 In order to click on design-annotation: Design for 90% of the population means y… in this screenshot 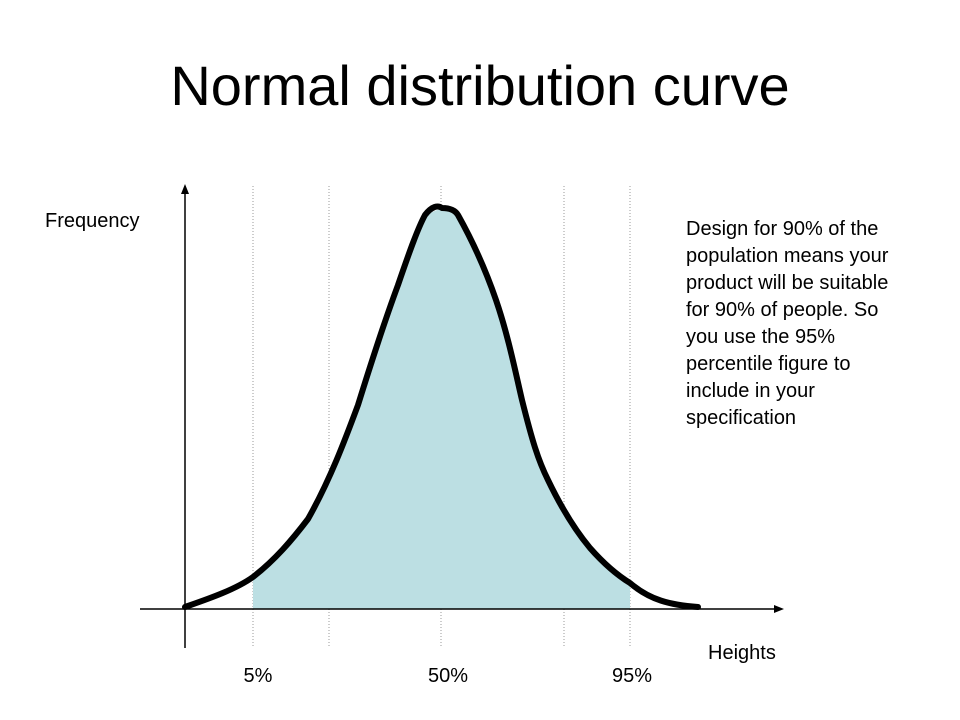, I will do `click(787, 323)`.